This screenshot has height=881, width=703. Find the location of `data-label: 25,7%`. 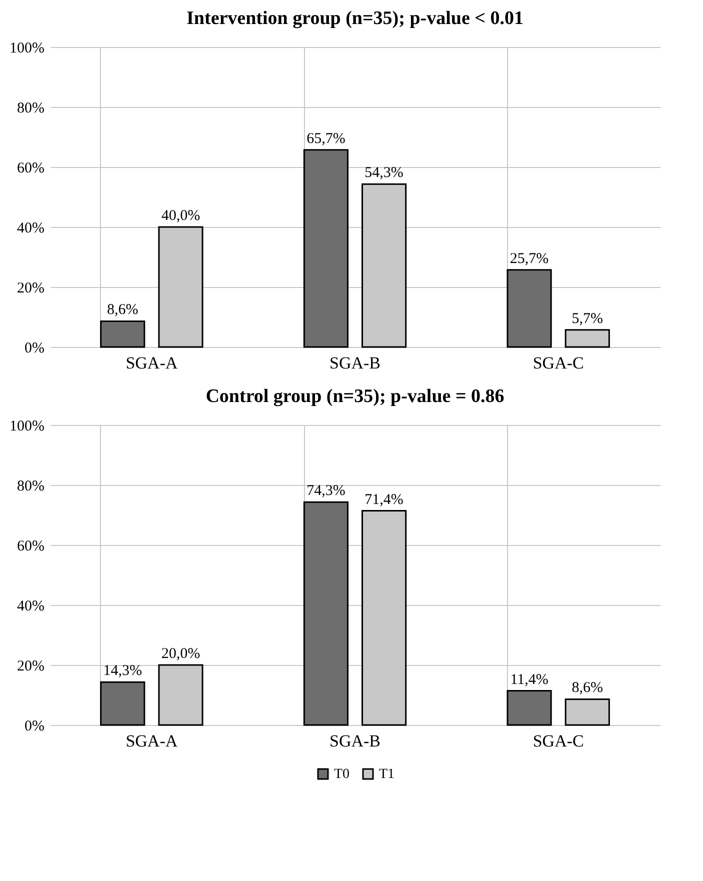

data-label: 25,7% is located at coordinates (529, 258).